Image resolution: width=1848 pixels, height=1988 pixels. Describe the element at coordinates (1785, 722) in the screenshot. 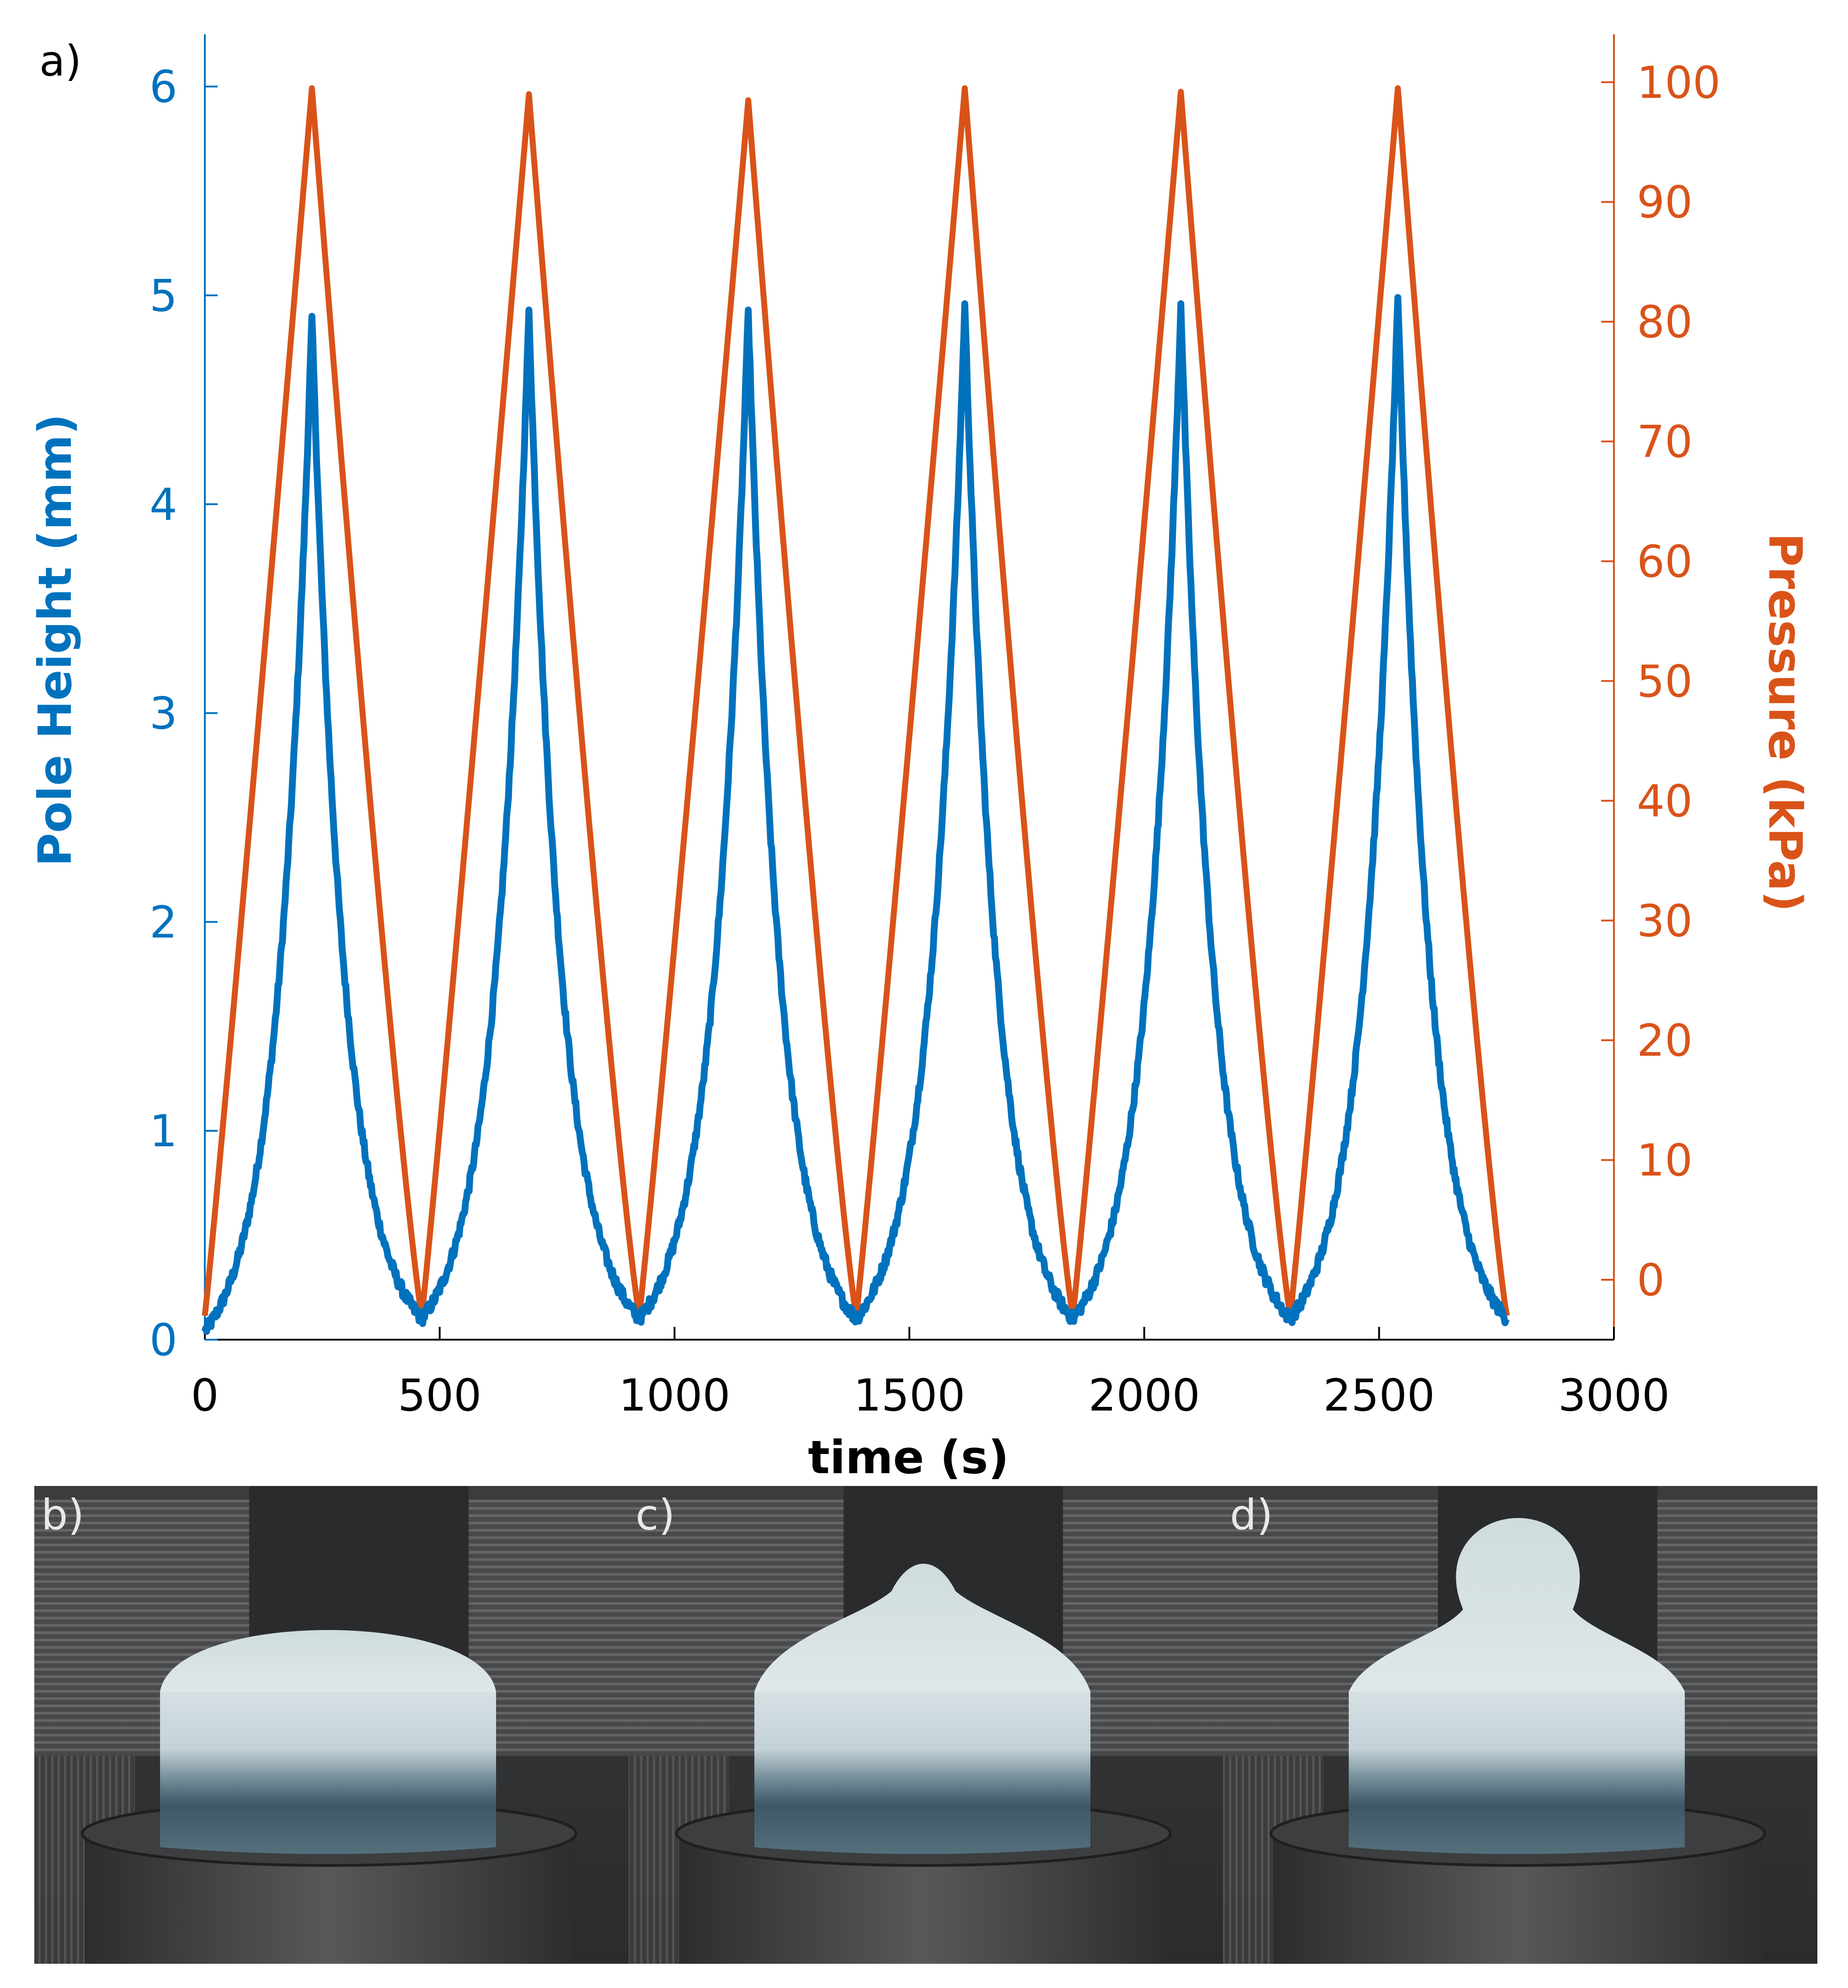

I see `y-right-axis-label: Pressure (kPa)` at that location.